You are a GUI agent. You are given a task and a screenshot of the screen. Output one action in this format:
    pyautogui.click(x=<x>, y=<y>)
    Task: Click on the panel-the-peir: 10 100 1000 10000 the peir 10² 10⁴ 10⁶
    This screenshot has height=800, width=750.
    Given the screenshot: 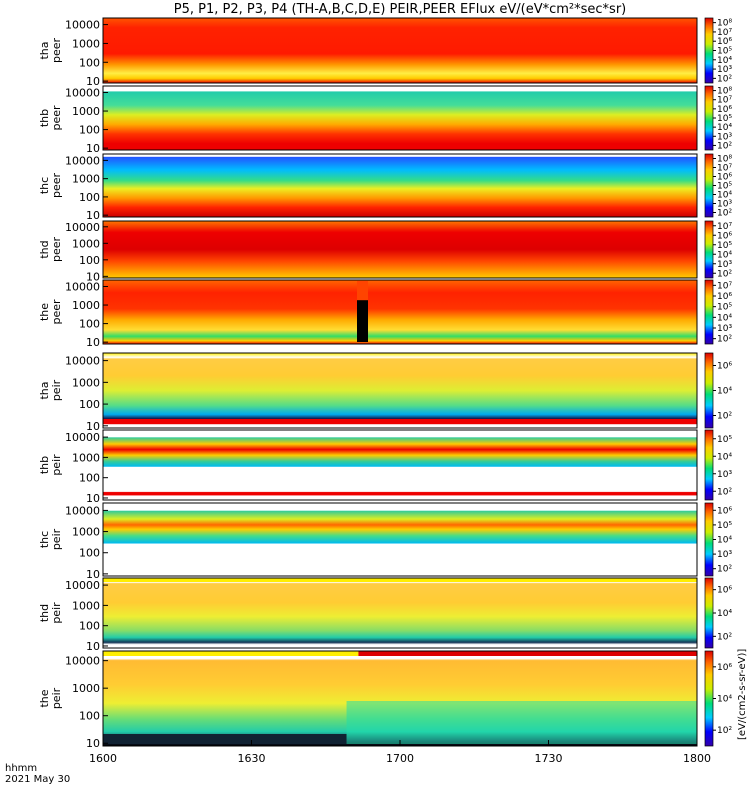 What is the action you would take?
    pyautogui.click(x=385, y=700)
    